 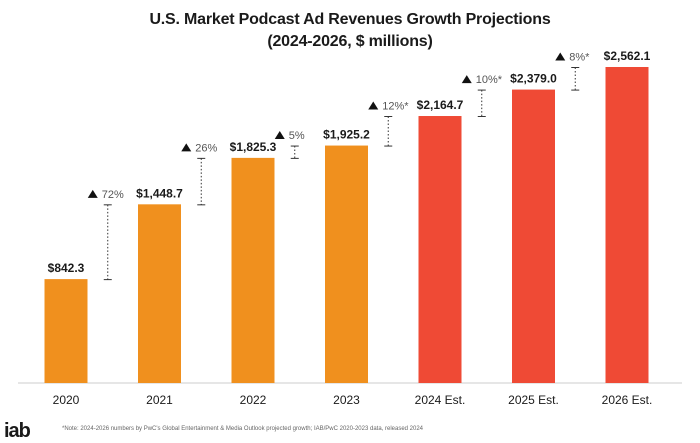 I want to click on x-tick-label-6: 2026 Est., so click(x=627, y=400).